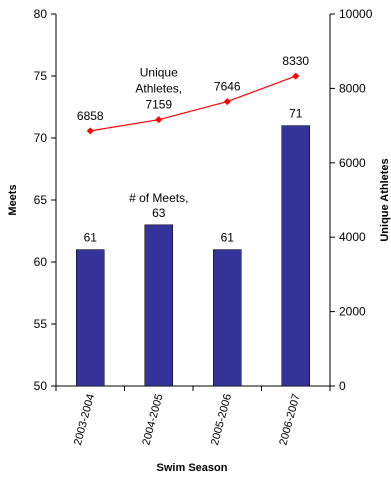 The width and height of the screenshot is (391, 488). I want to click on y-axis-tick-label: 65, so click(41, 200).